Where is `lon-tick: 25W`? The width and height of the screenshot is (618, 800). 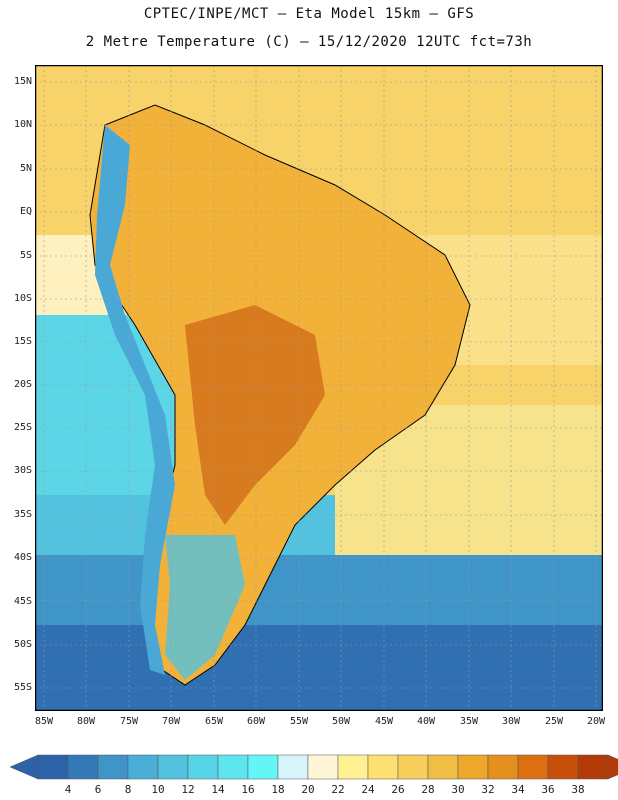
lon-tick: 25W is located at coordinates (554, 721).